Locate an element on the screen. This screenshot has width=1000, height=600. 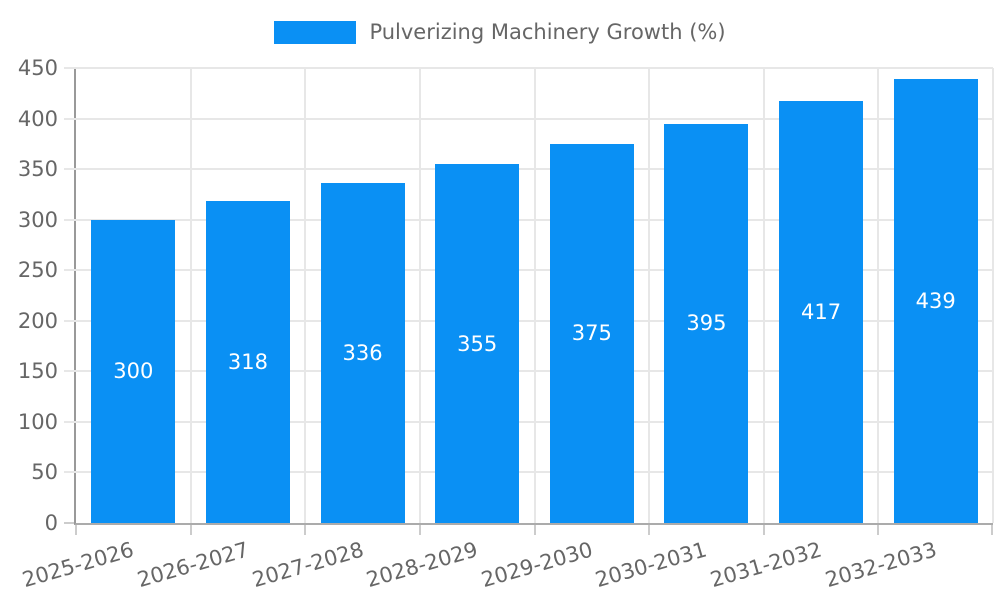
legend-label: Pulverizing Machinery Growth (%) is located at coordinates (547, 32).